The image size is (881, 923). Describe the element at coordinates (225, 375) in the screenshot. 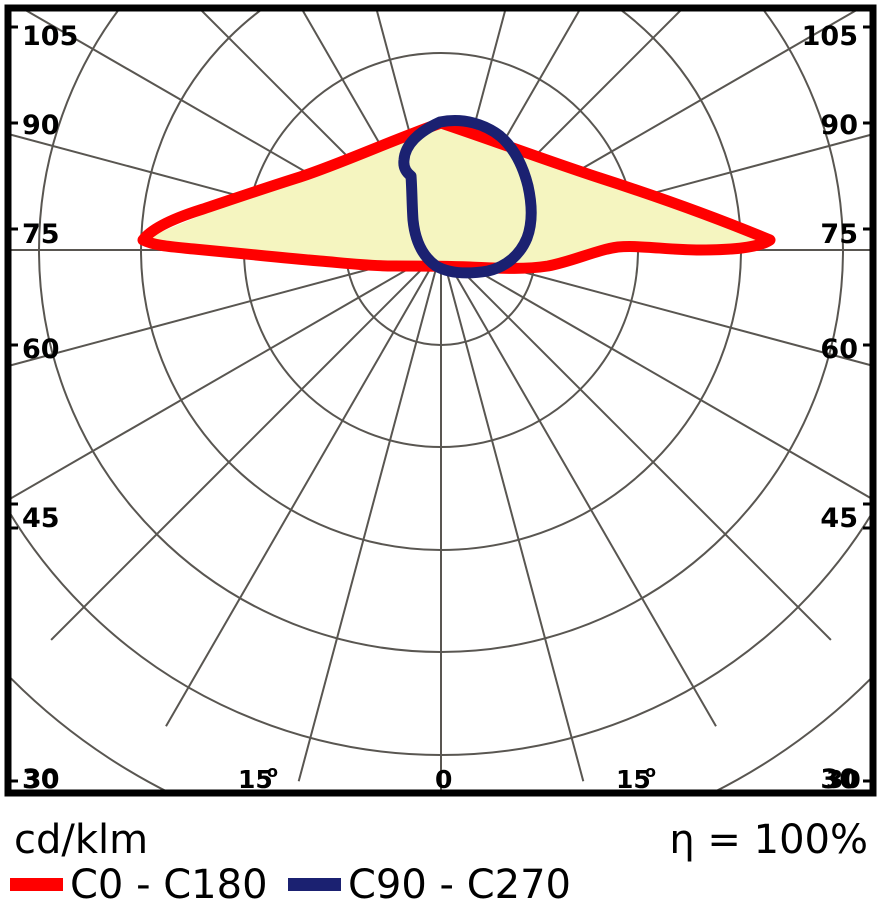

I see `grid-spoke-m60` at that location.